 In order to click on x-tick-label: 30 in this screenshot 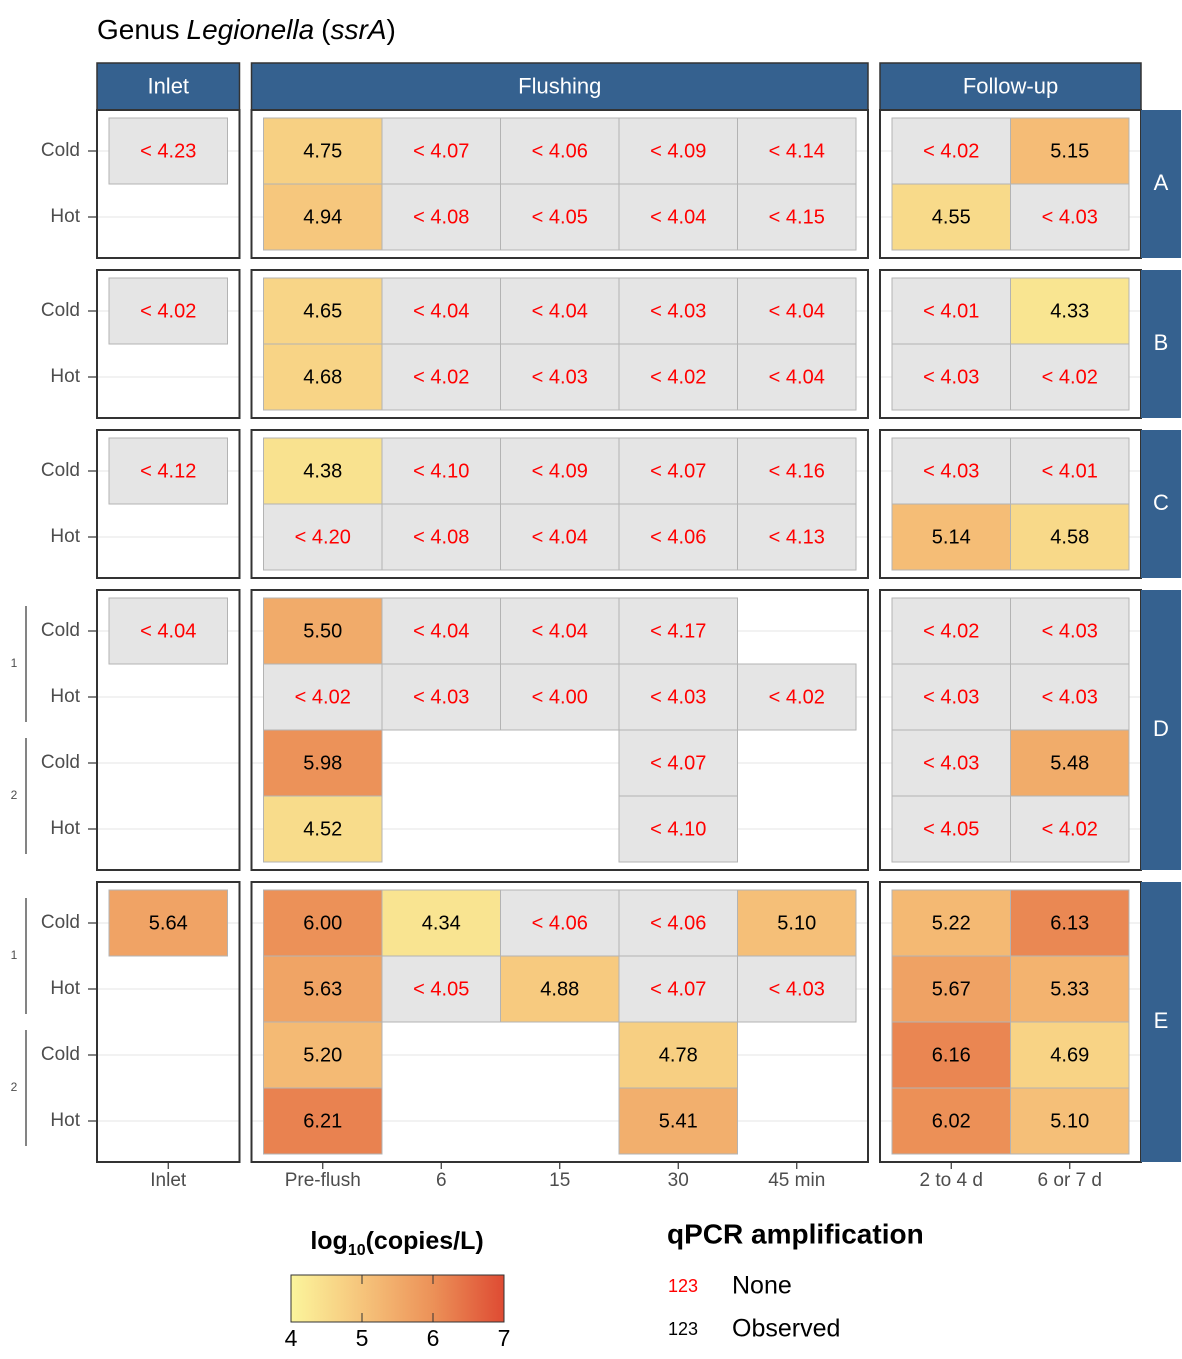, I will do `click(678, 1180)`.